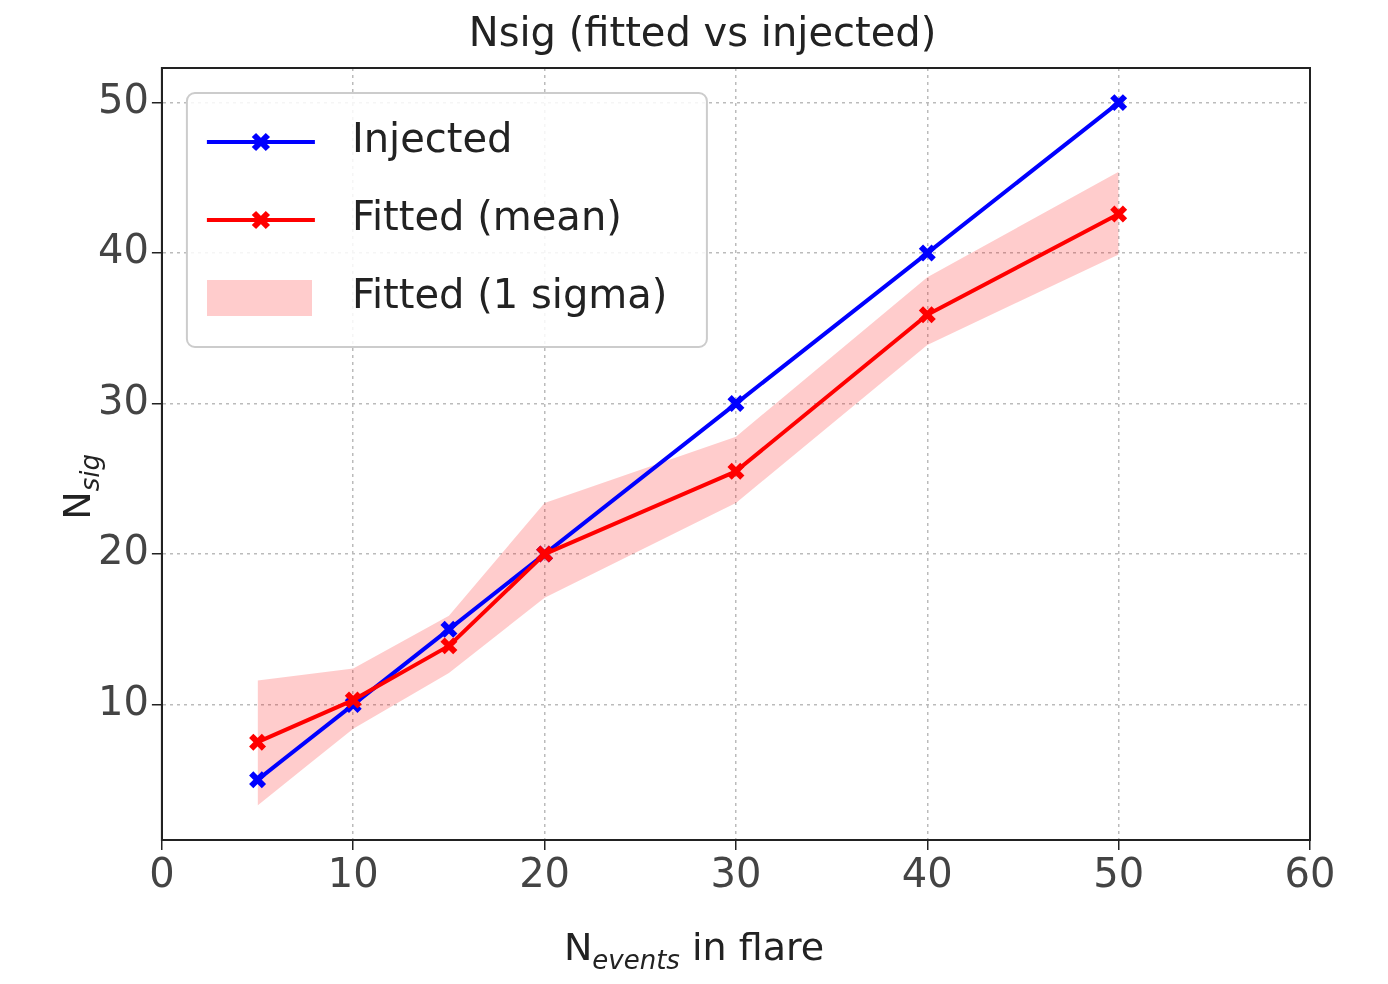  What do you see at coordinates (545, 873) in the screenshot?
I see `x-tick-label: 20` at bounding box center [545, 873].